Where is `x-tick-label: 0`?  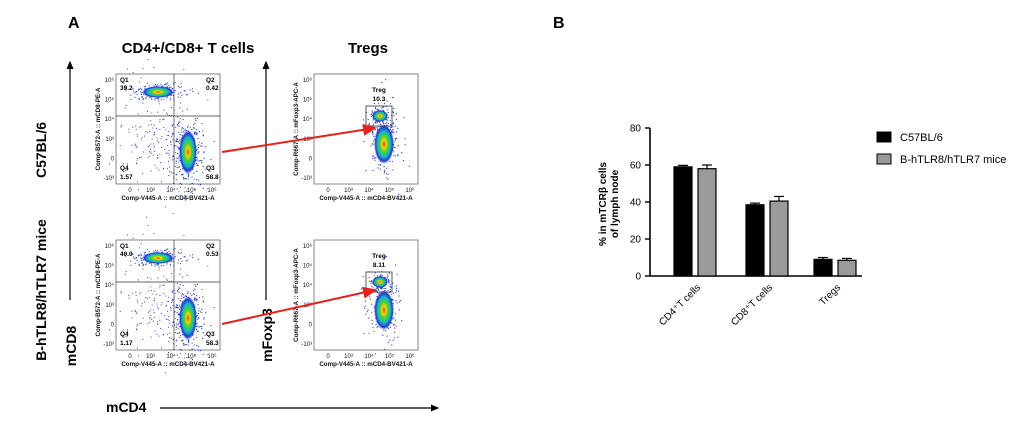 x-tick-label: 0 is located at coordinates (328, 191).